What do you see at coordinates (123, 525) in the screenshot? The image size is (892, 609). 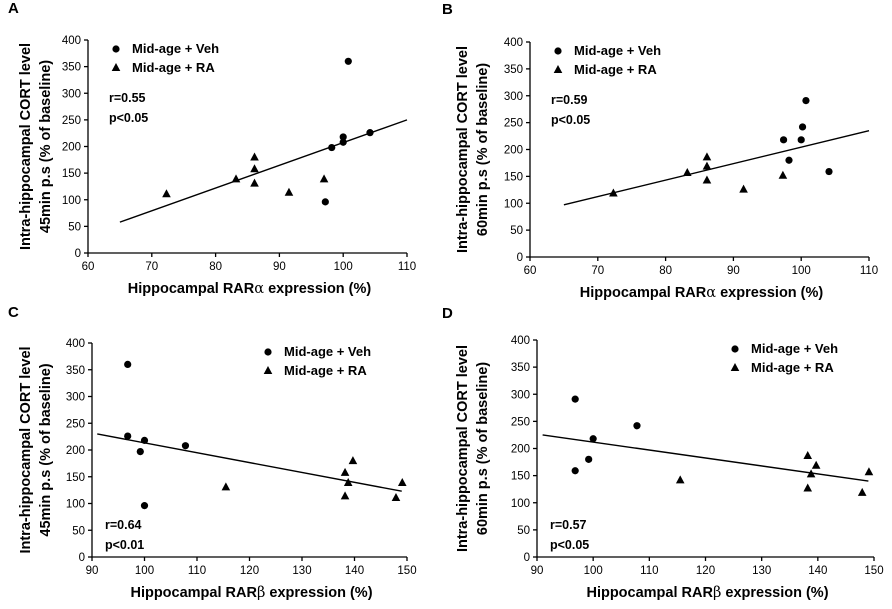 I see `stat-r: r=0.64` at bounding box center [123, 525].